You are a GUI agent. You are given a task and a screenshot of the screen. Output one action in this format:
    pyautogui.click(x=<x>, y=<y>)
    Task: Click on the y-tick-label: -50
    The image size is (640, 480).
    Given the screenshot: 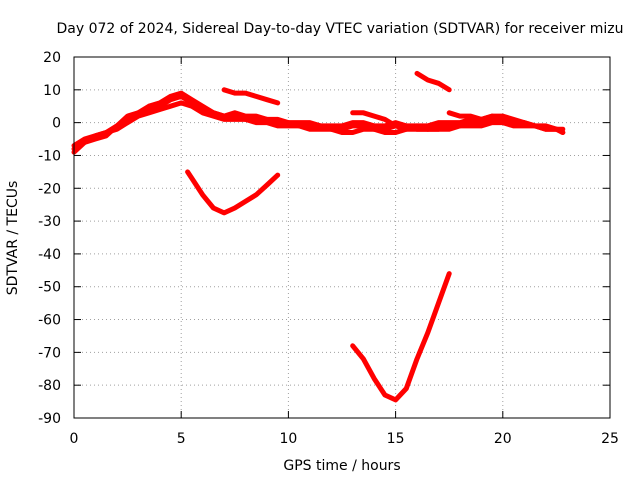 What is the action you would take?
    pyautogui.click(x=49, y=288)
    